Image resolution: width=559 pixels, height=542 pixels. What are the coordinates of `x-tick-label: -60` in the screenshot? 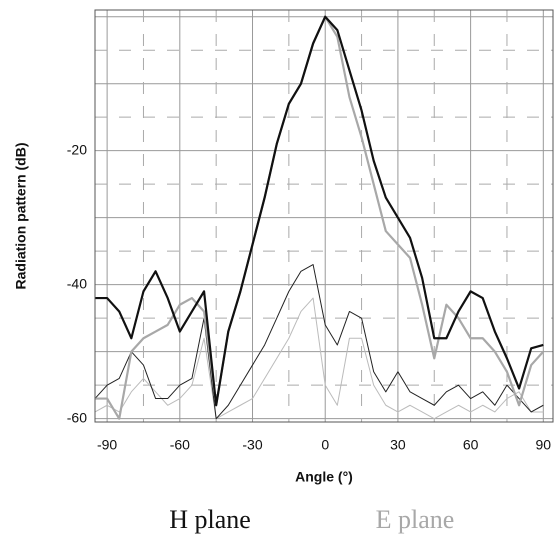 It's located at (180, 445).